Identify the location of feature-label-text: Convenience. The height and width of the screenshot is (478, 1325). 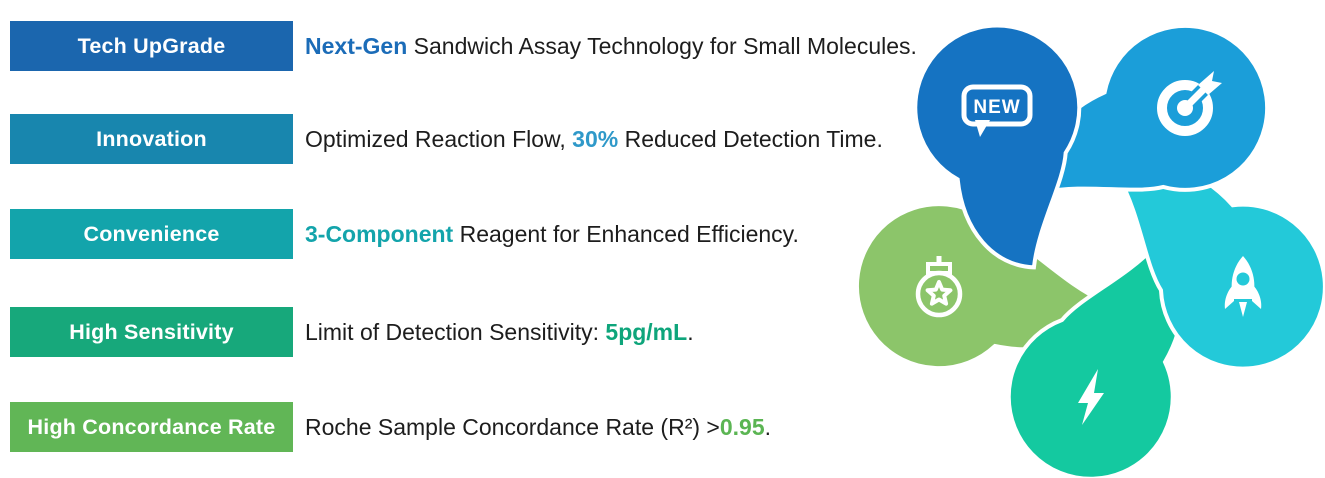
(151, 233).